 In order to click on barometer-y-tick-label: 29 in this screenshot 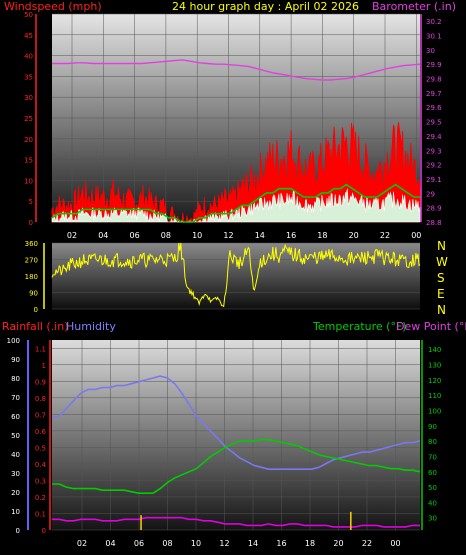, I will do `click(430, 194)`.